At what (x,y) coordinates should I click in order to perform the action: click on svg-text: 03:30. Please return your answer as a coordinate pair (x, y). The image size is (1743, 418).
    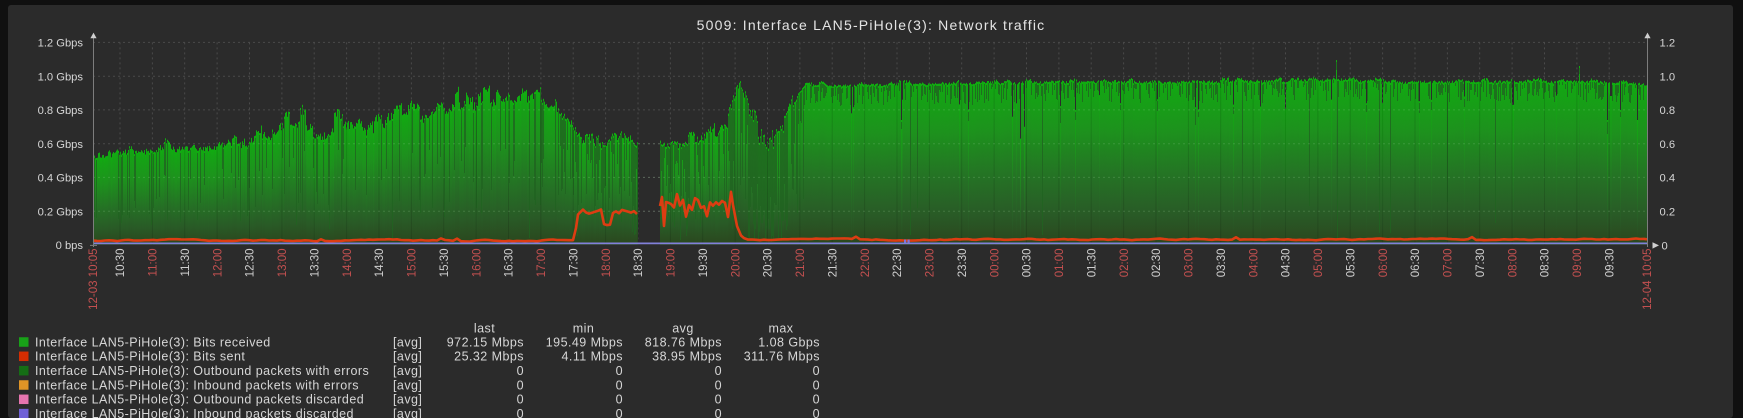
    Looking at the image, I should click on (1222, 263).